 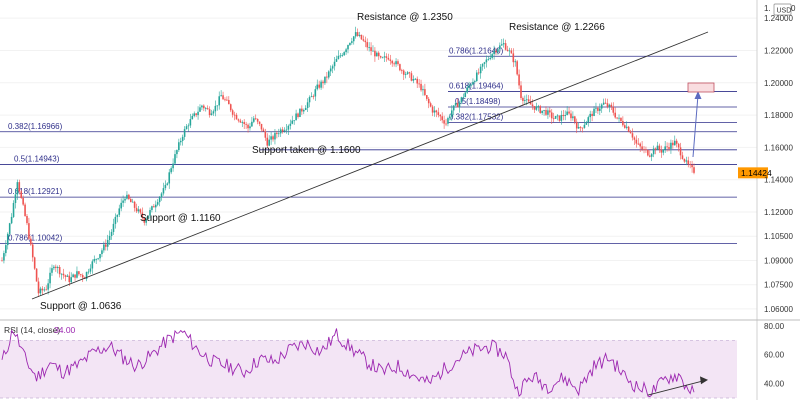 I want to click on price-axis-top-label: 1., so click(x=767, y=8).